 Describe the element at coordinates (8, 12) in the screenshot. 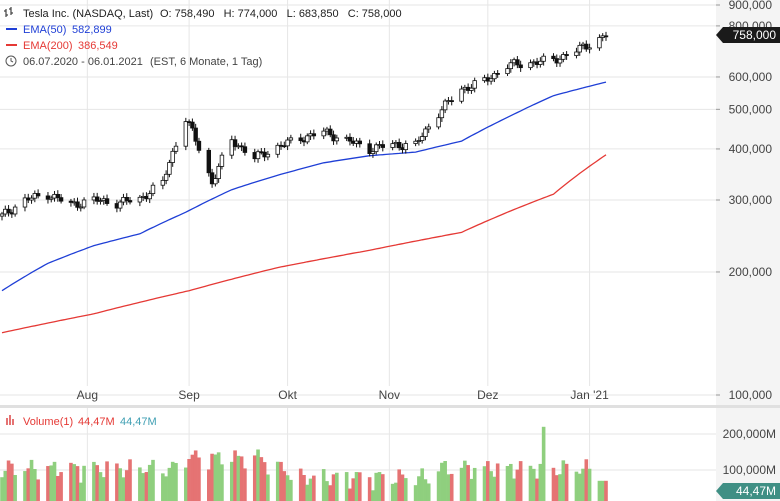

I see `bars-icon` at that location.